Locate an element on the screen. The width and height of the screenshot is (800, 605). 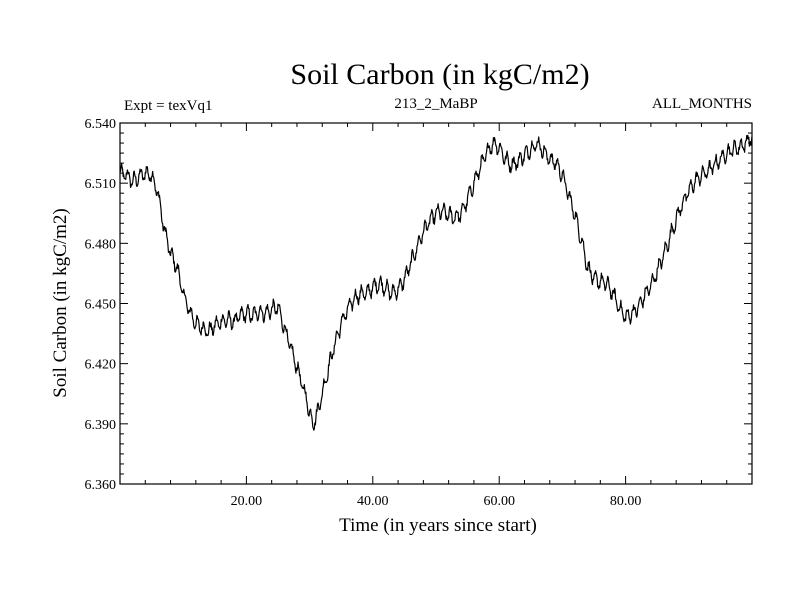
y-tick-label: 6.360 is located at coordinates (101, 485).